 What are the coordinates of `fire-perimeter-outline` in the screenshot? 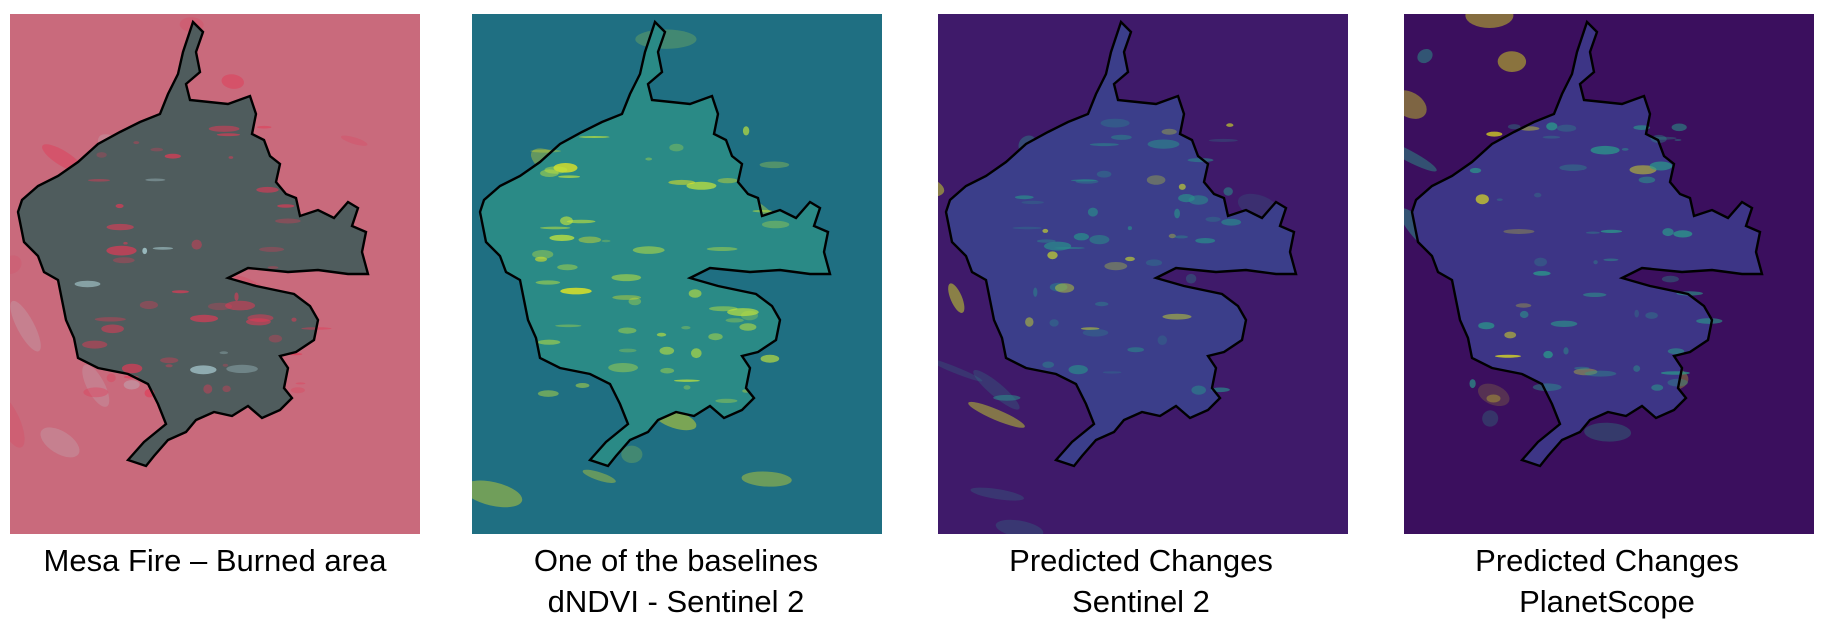 It's located at (1587, 243).